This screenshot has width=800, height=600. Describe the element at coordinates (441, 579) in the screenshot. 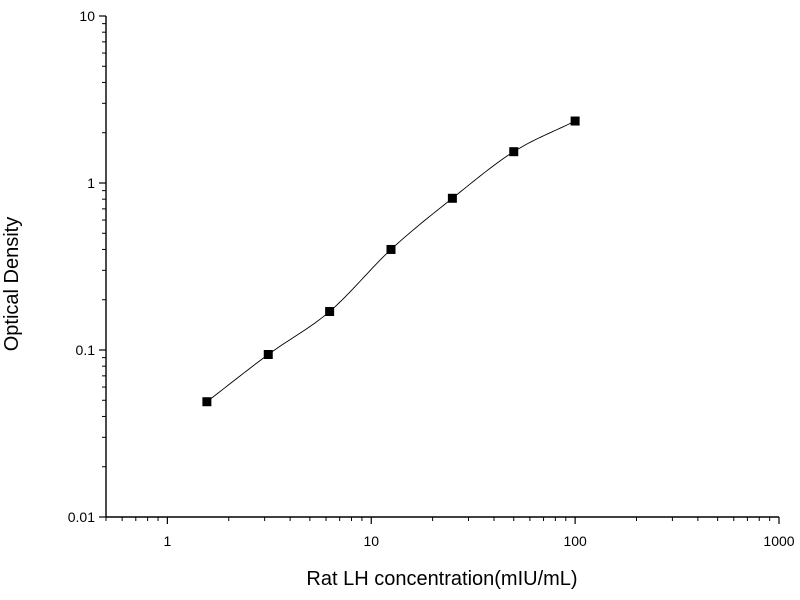

I see `x-axis-label: Rat LH concentration(mIU/mL)` at that location.